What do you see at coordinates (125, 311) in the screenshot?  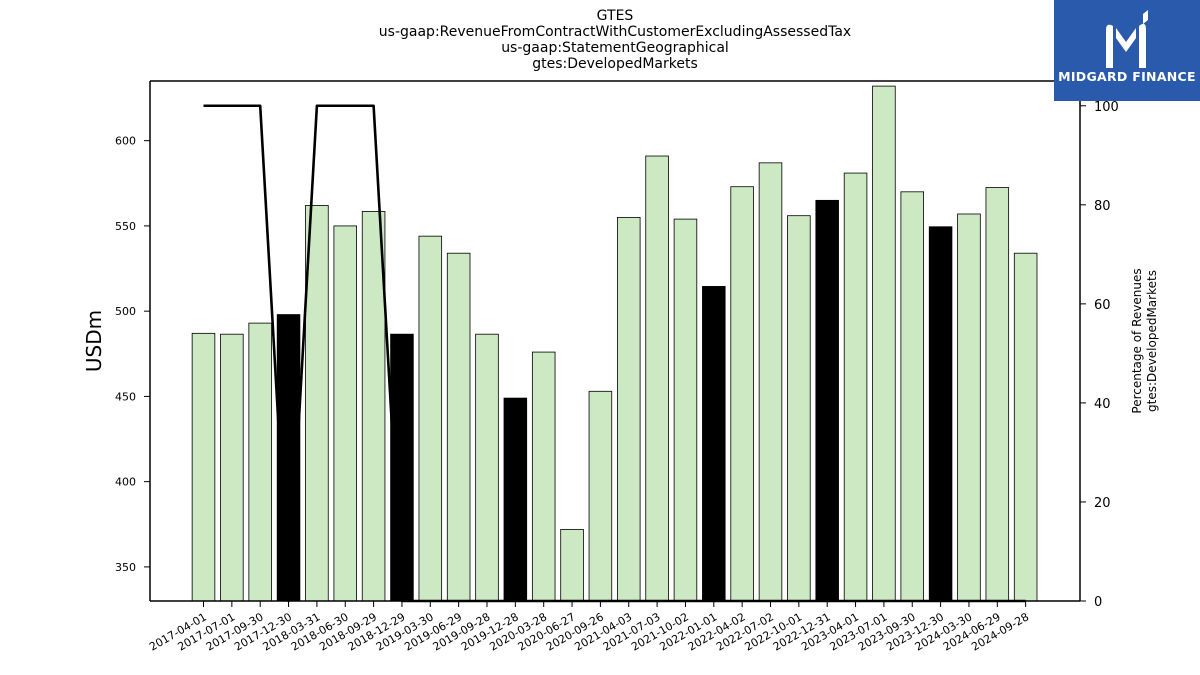 I see `y-tick-label: 500` at bounding box center [125, 311].